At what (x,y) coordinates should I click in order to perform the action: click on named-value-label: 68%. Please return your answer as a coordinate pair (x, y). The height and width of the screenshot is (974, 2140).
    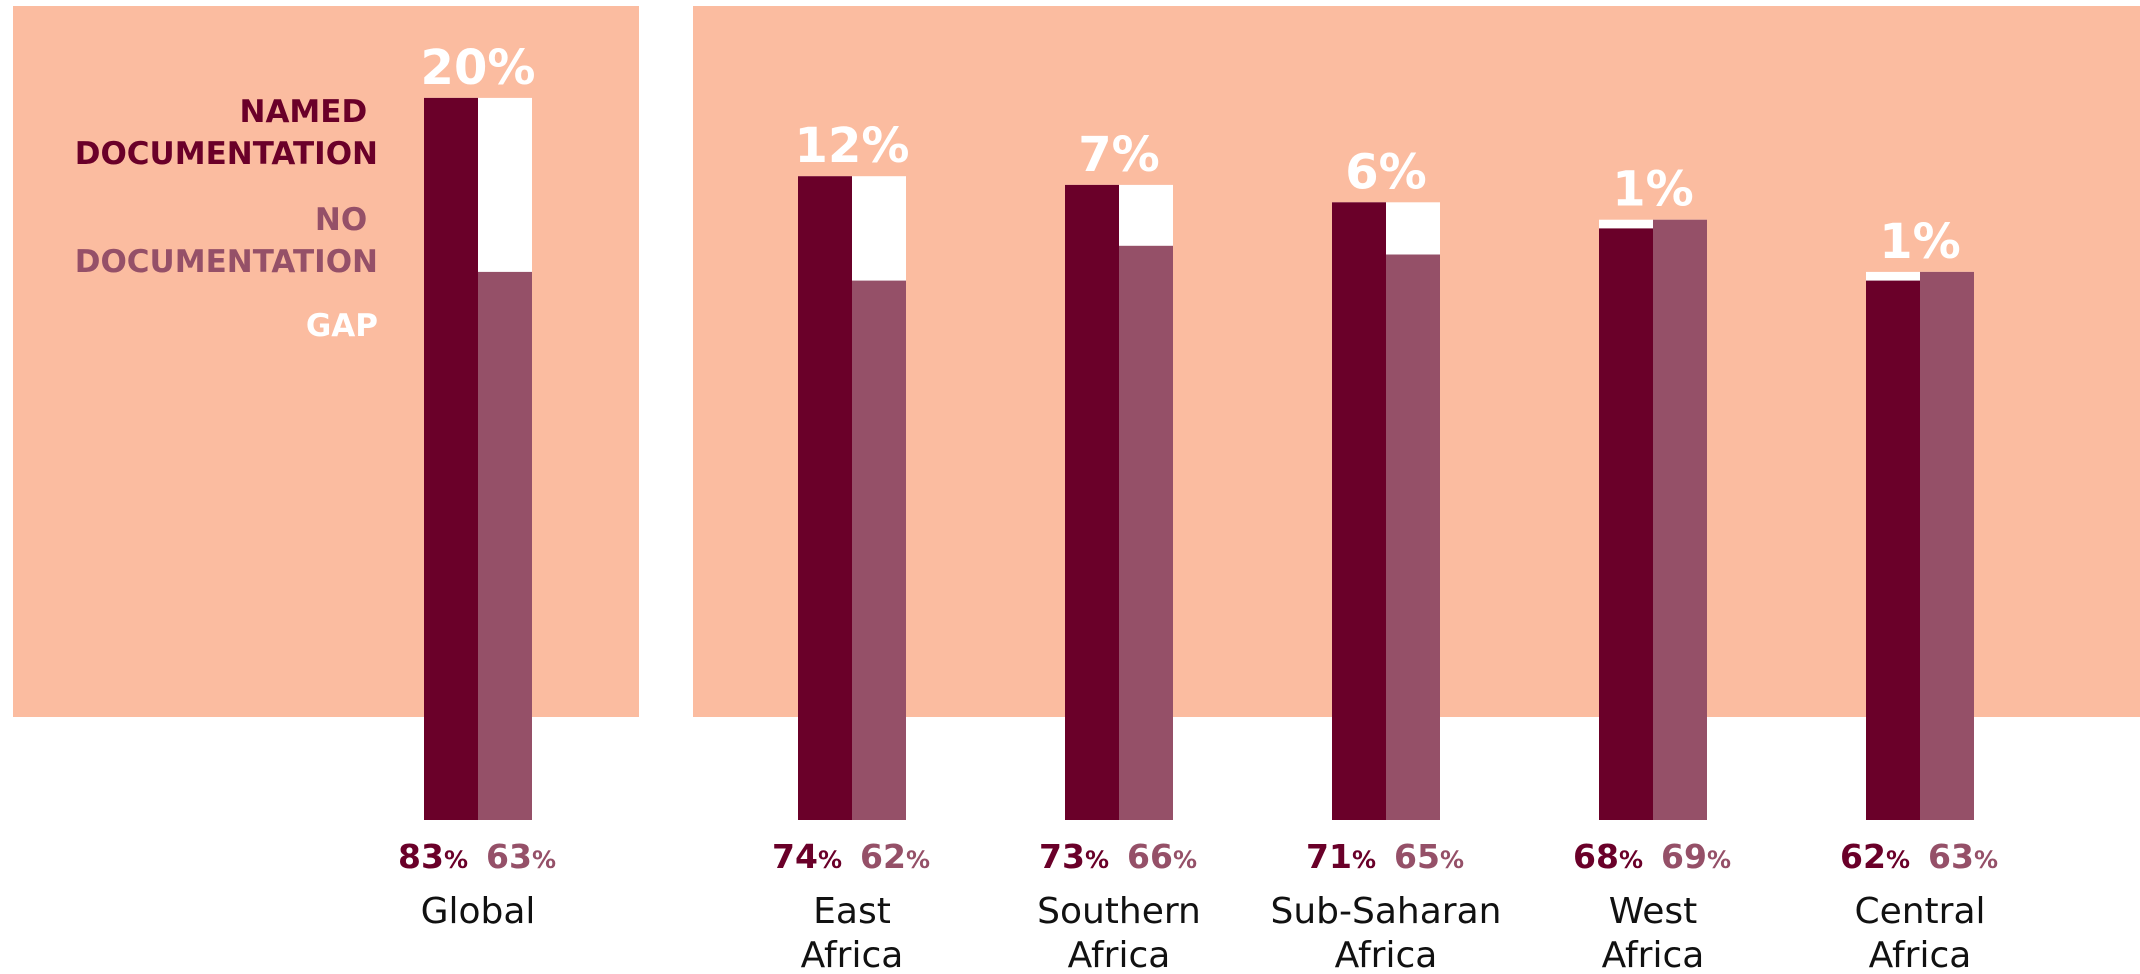
    Looking at the image, I should click on (1608, 856).